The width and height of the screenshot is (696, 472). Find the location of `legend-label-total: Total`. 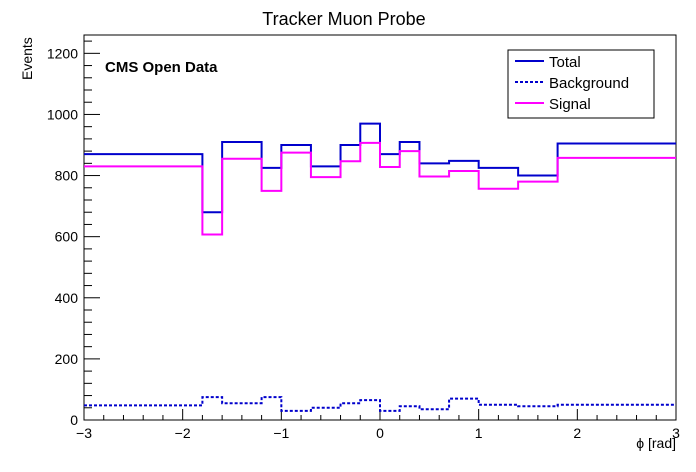

legend-label-total: Total is located at coordinates (565, 62).